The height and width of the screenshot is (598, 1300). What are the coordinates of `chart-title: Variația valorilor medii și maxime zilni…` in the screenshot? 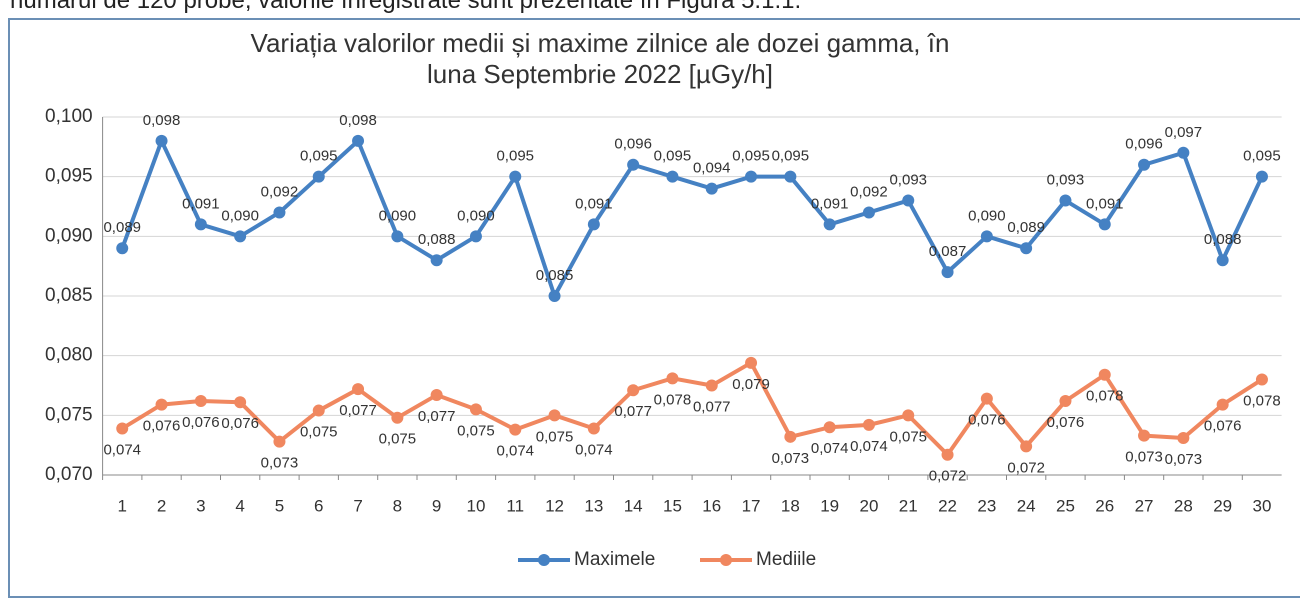 It's located at (600, 58).